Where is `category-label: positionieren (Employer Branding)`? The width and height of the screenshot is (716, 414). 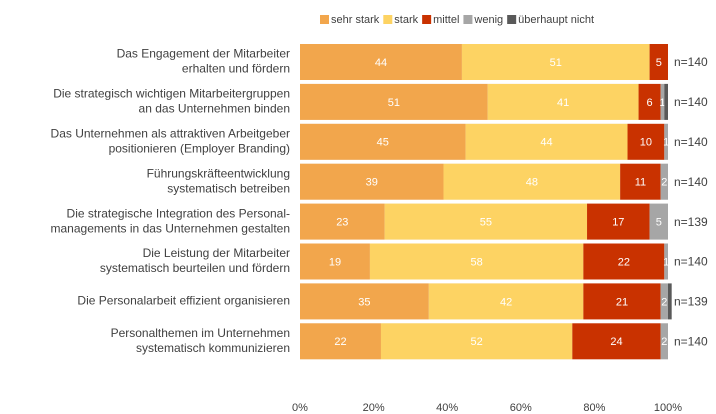
category-label: positionieren (Employer Branding) is located at coordinates (199, 148).